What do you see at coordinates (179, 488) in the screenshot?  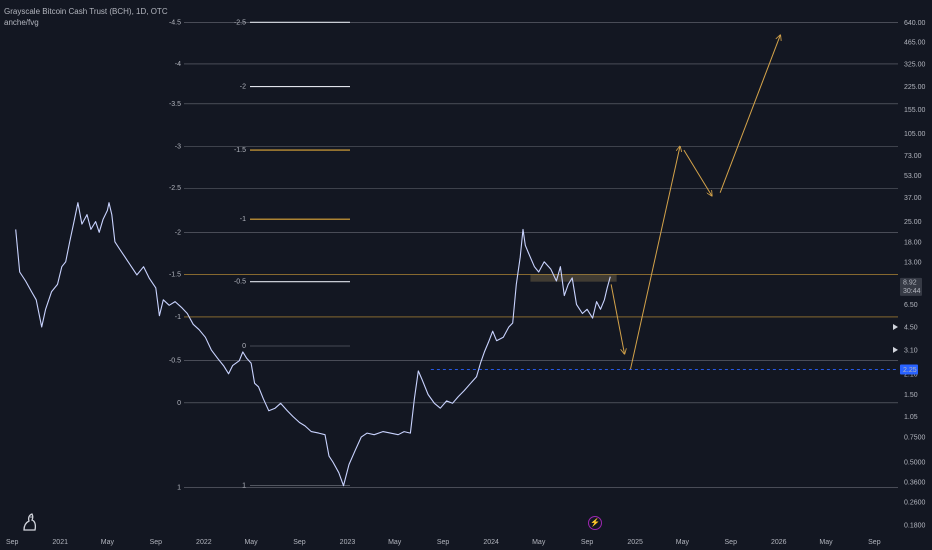 I see `fib-level-label: 1` at bounding box center [179, 488].